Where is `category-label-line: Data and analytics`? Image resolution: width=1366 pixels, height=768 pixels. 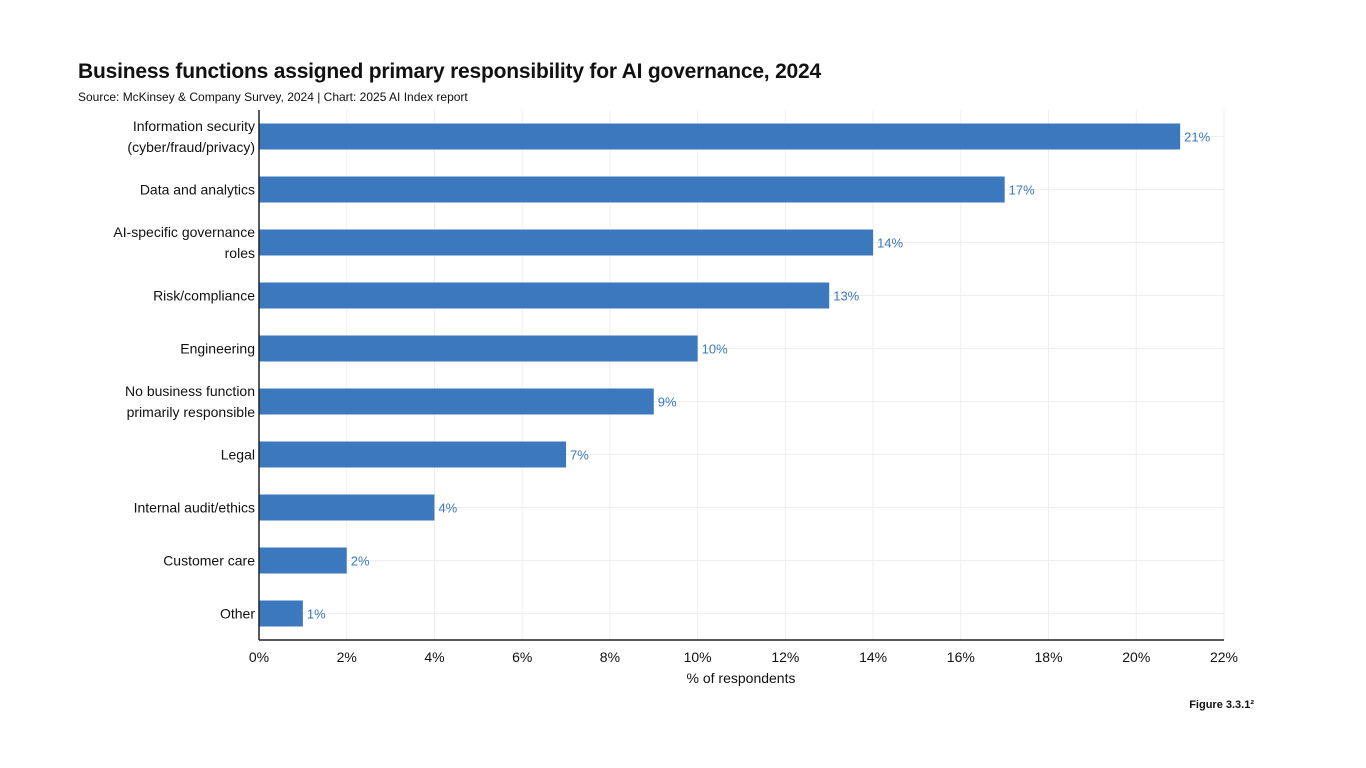
category-label-line: Data and analytics is located at coordinates (197, 190).